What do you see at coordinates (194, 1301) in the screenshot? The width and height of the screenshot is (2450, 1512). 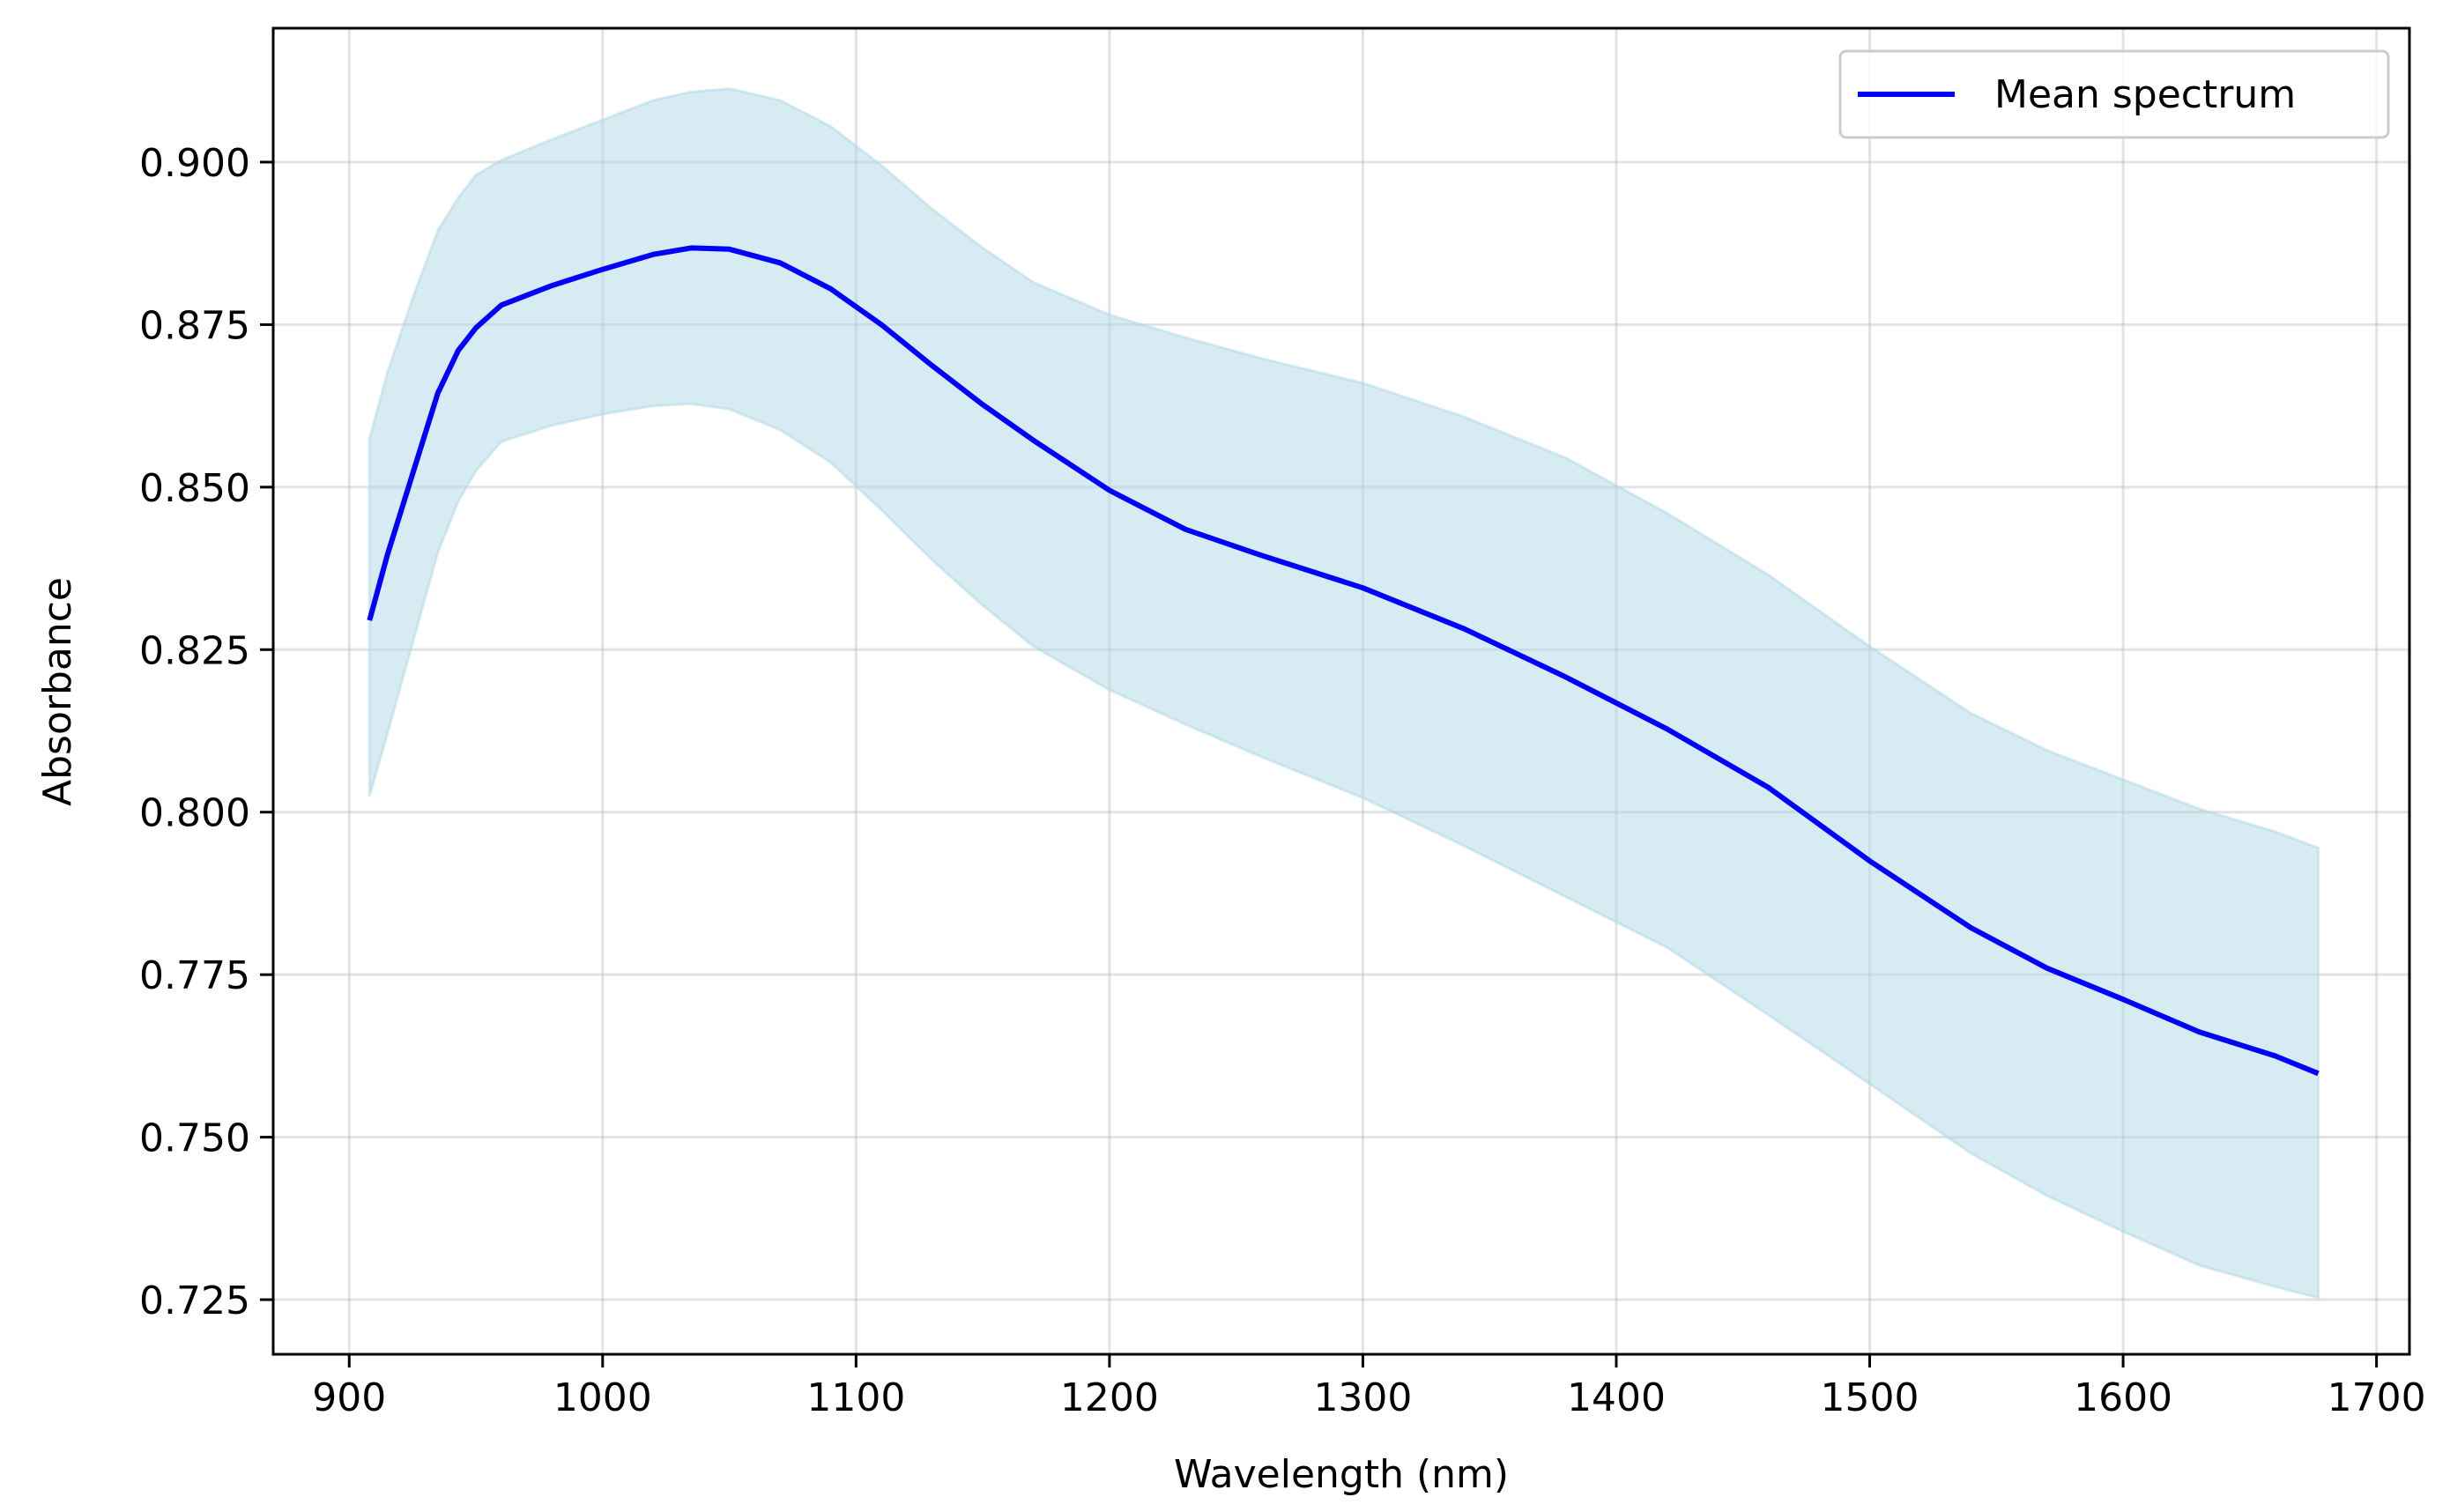 I see `y-tick-label: 0.725` at bounding box center [194, 1301].